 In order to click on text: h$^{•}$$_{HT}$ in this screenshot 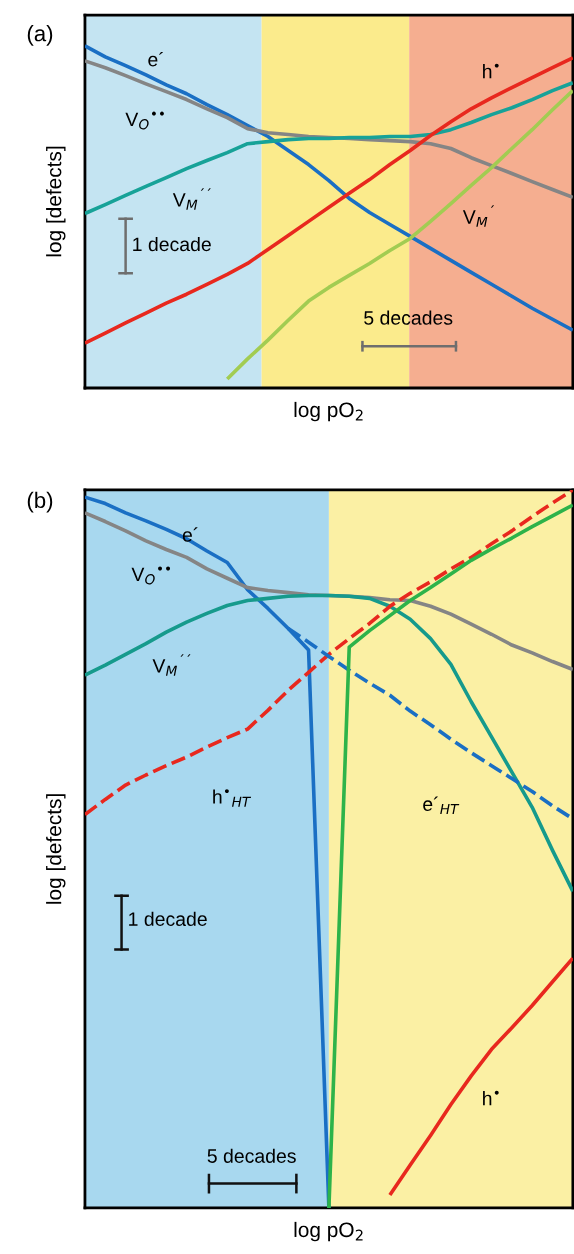, I will do `click(232, 798)`.